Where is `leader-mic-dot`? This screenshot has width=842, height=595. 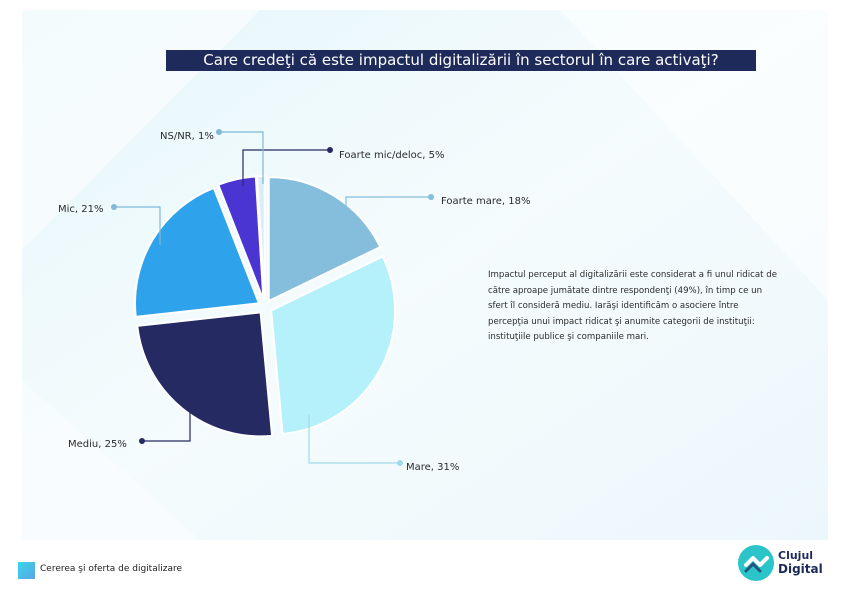 leader-mic-dot is located at coordinates (114, 207).